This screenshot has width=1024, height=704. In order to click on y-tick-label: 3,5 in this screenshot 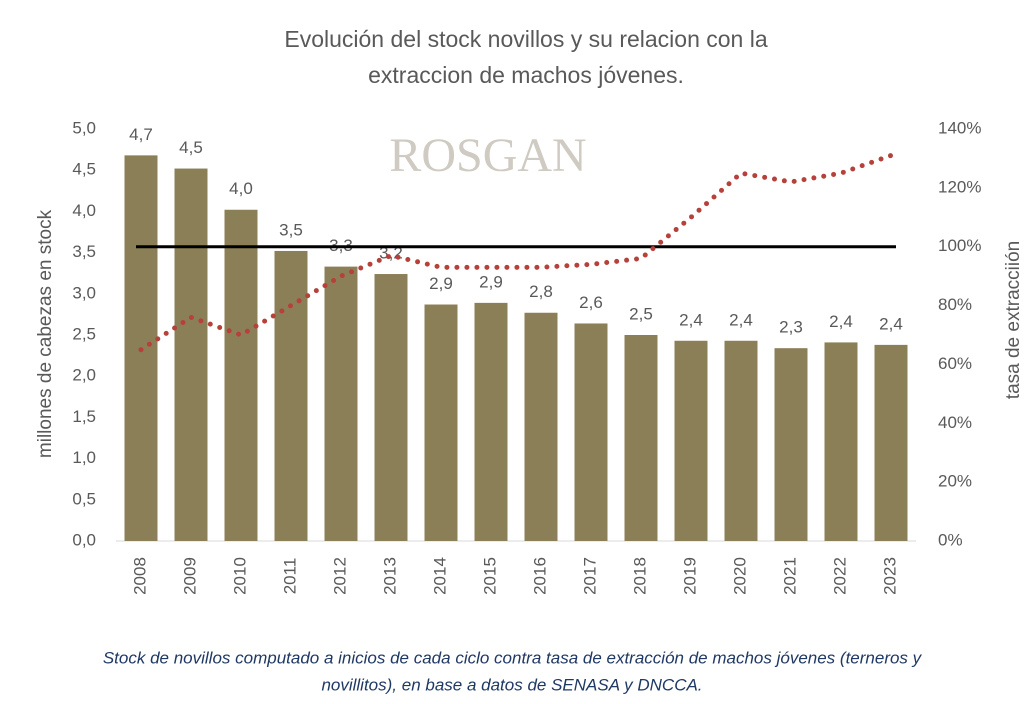, I will do `click(84, 251)`.